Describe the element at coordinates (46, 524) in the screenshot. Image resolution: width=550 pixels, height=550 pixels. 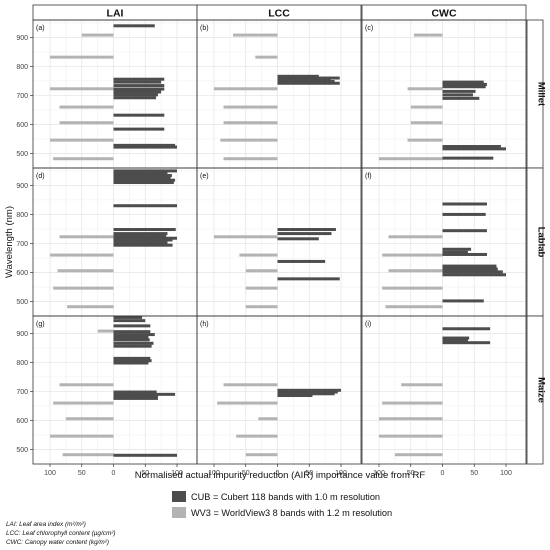
I see `footnote-lai: LAI: Leaf area index (m²/m²)` at that location.